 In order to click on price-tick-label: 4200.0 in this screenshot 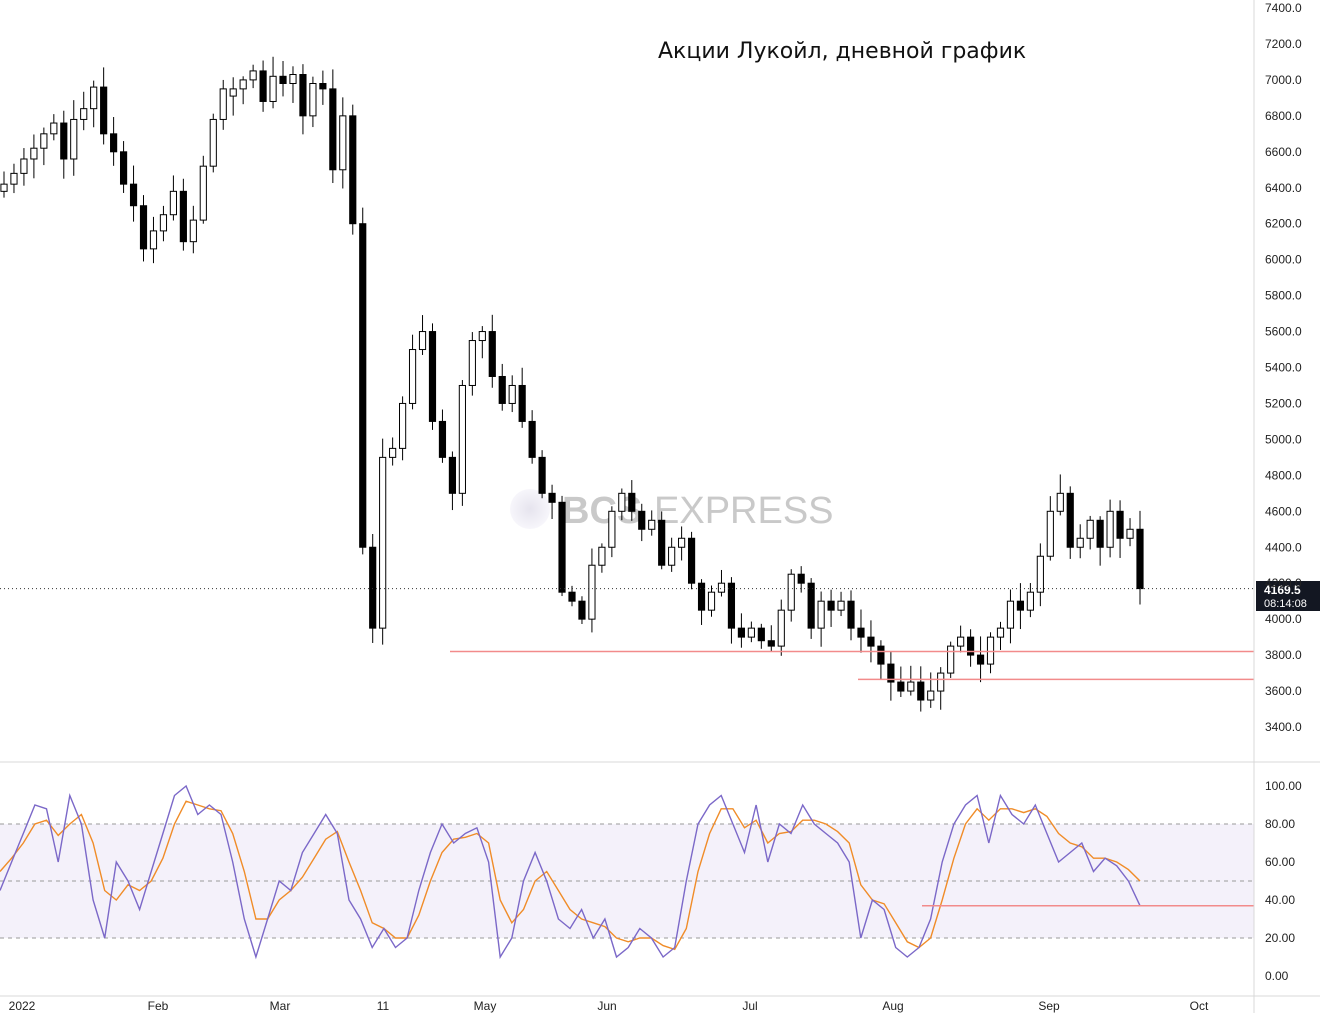, I will do `click(1283, 583)`.